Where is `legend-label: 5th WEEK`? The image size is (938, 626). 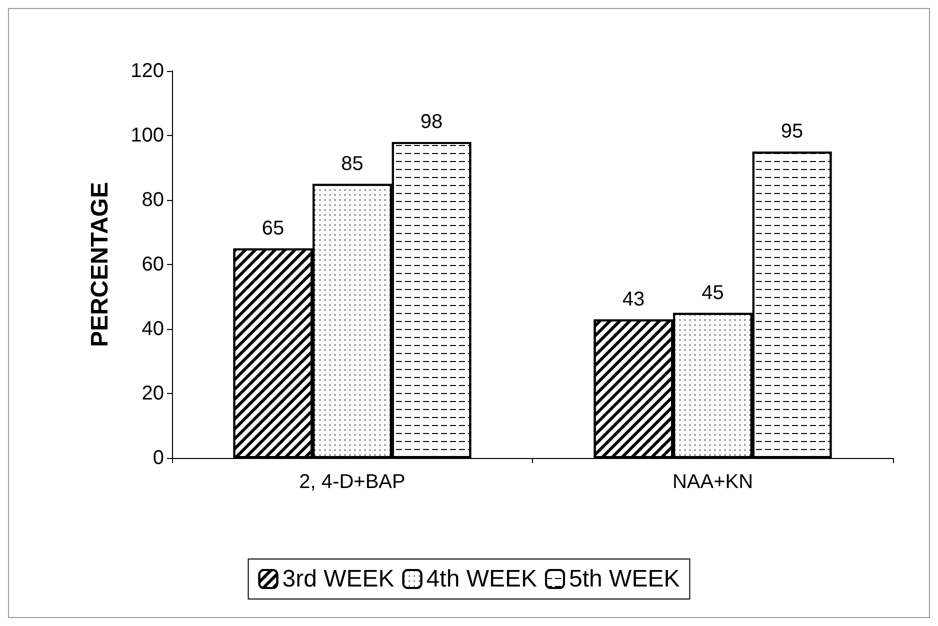
legend-label: 5th WEEK is located at coordinates (624, 579).